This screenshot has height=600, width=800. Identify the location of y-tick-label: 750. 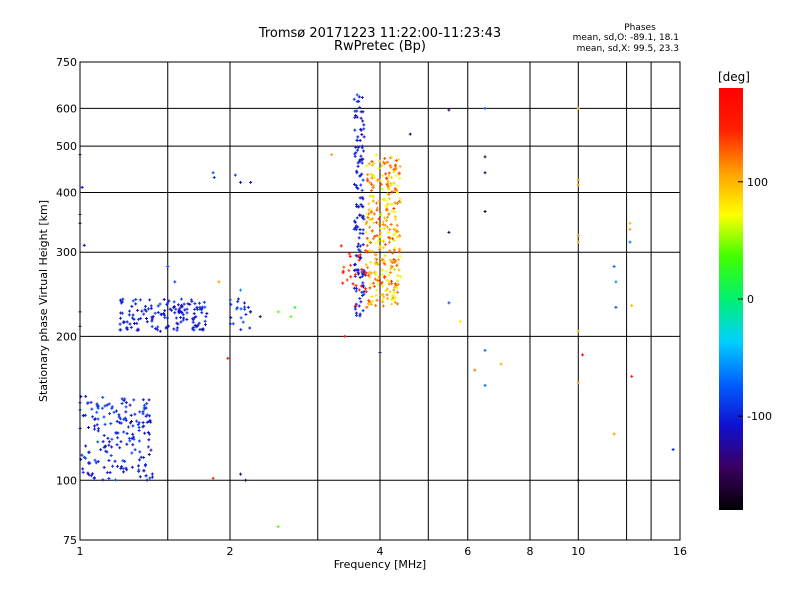
(66, 62).